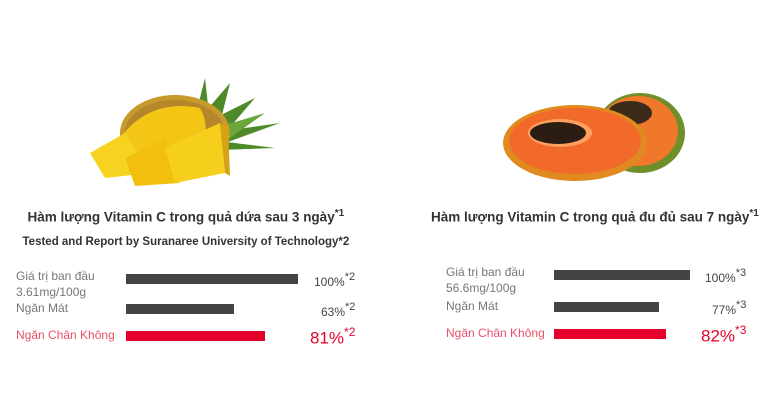  What do you see at coordinates (335, 280) in the screenshot?
I see `value-label: 100%*2` at bounding box center [335, 280].